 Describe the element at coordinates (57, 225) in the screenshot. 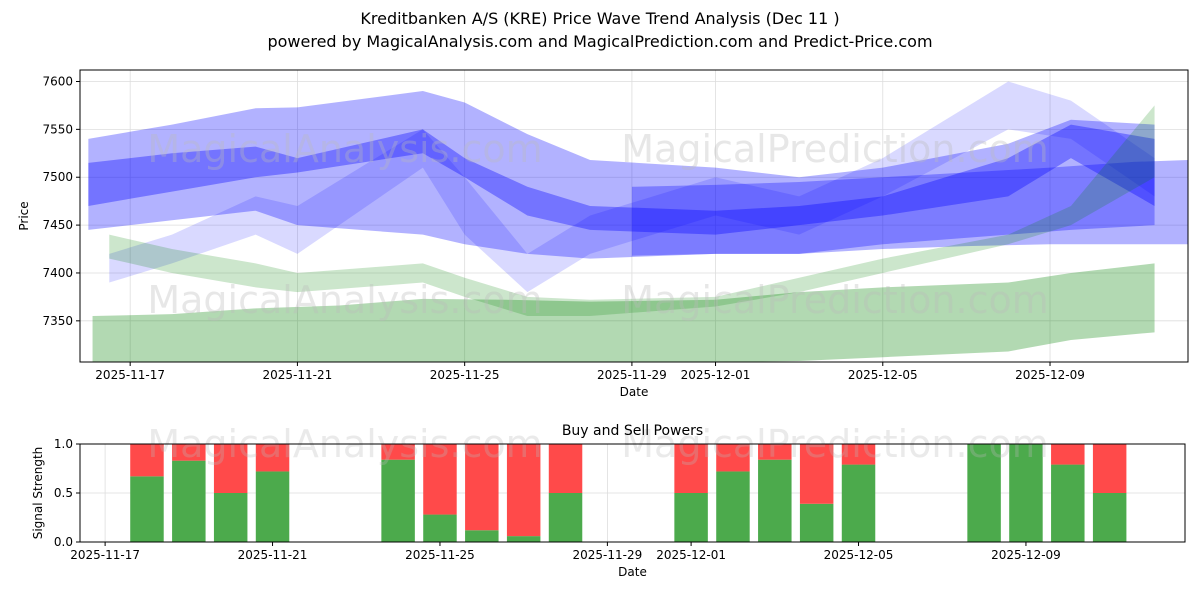

I see `y-tick-label: 7450` at that location.